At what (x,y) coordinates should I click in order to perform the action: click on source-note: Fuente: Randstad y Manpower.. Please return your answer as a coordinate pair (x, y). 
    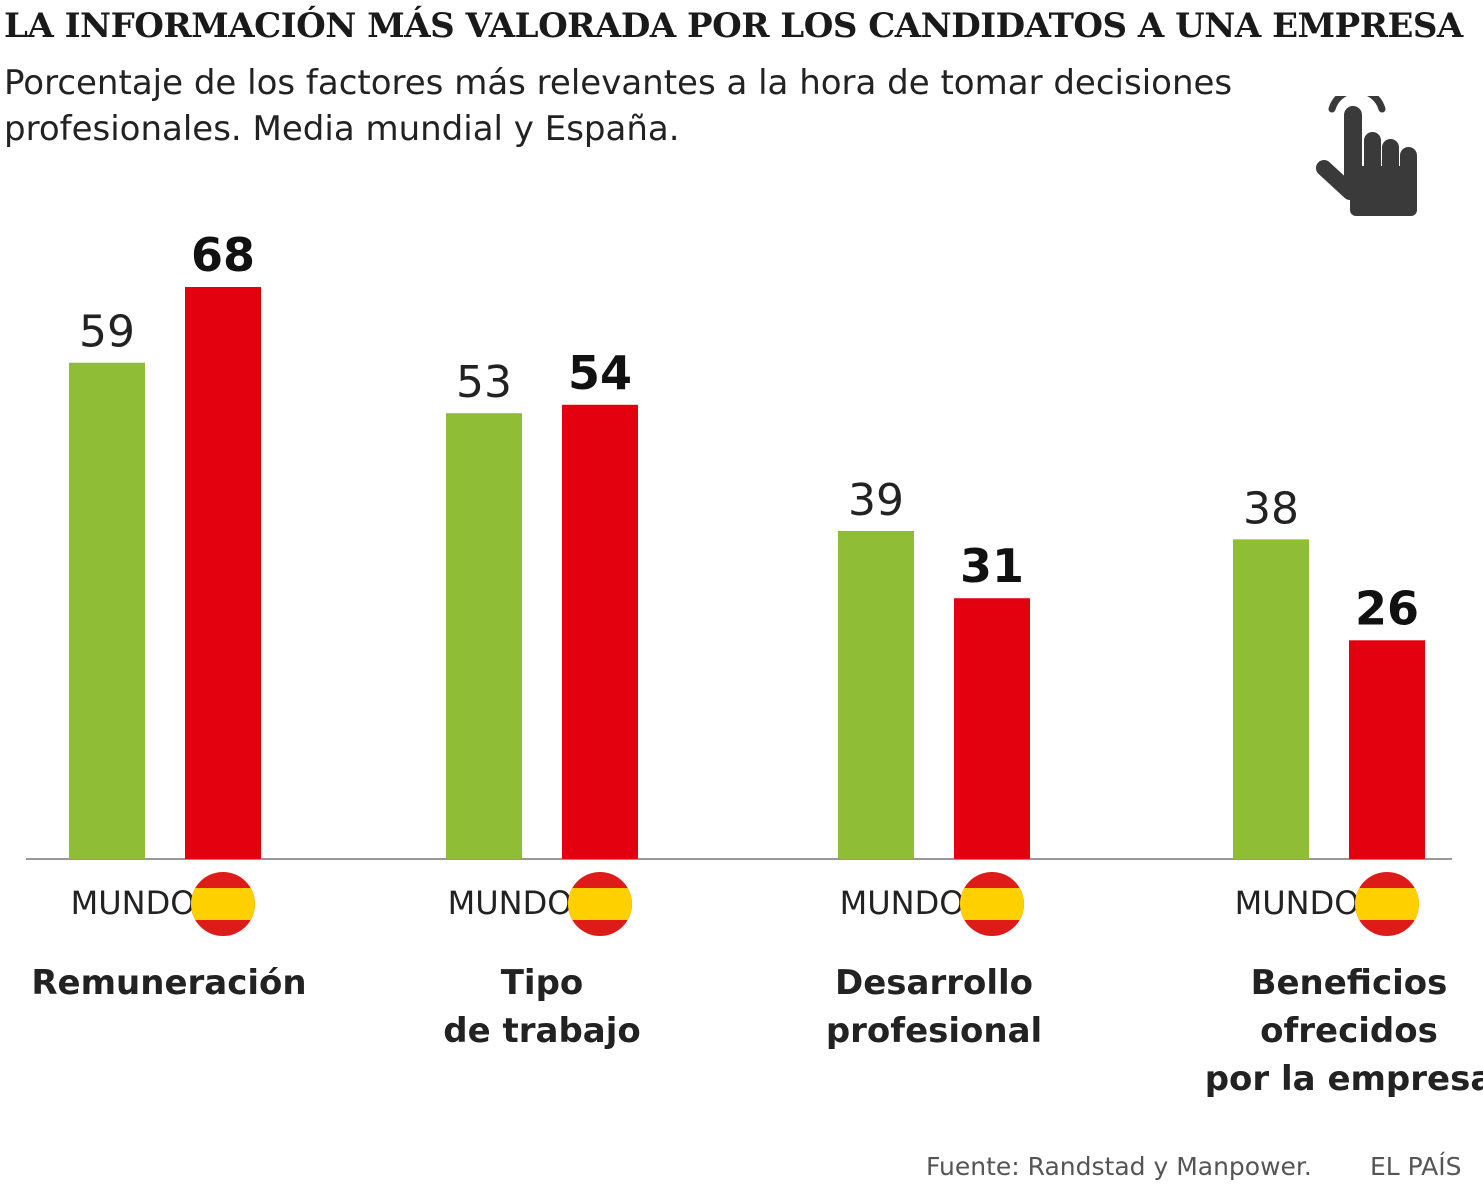
    Looking at the image, I should click on (1119, 1166).